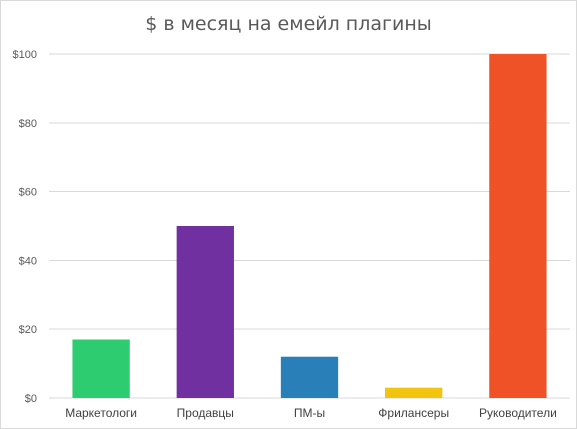  Describe the element at coordinates (28, 261) in the screenshot. I see `y-tick-label: $40` at that location.